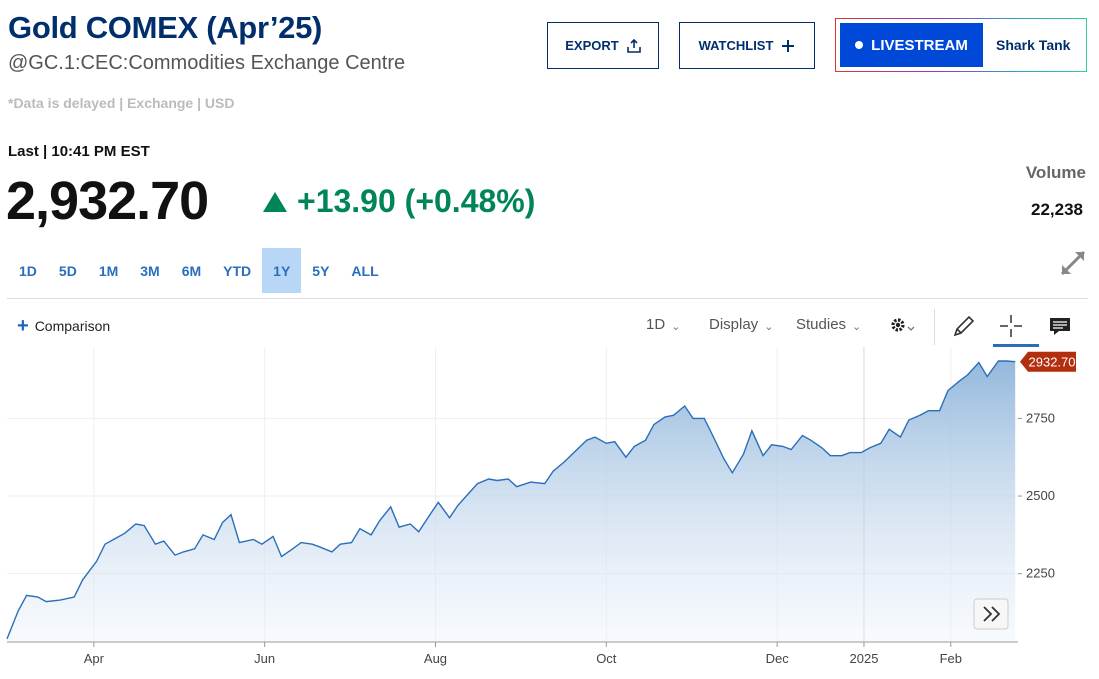 This screenshot has width=1099, height=679. What do you see at coordinates (633, 45) in the screenshot?
I see `share-icon` at bounding box center [633, 45].